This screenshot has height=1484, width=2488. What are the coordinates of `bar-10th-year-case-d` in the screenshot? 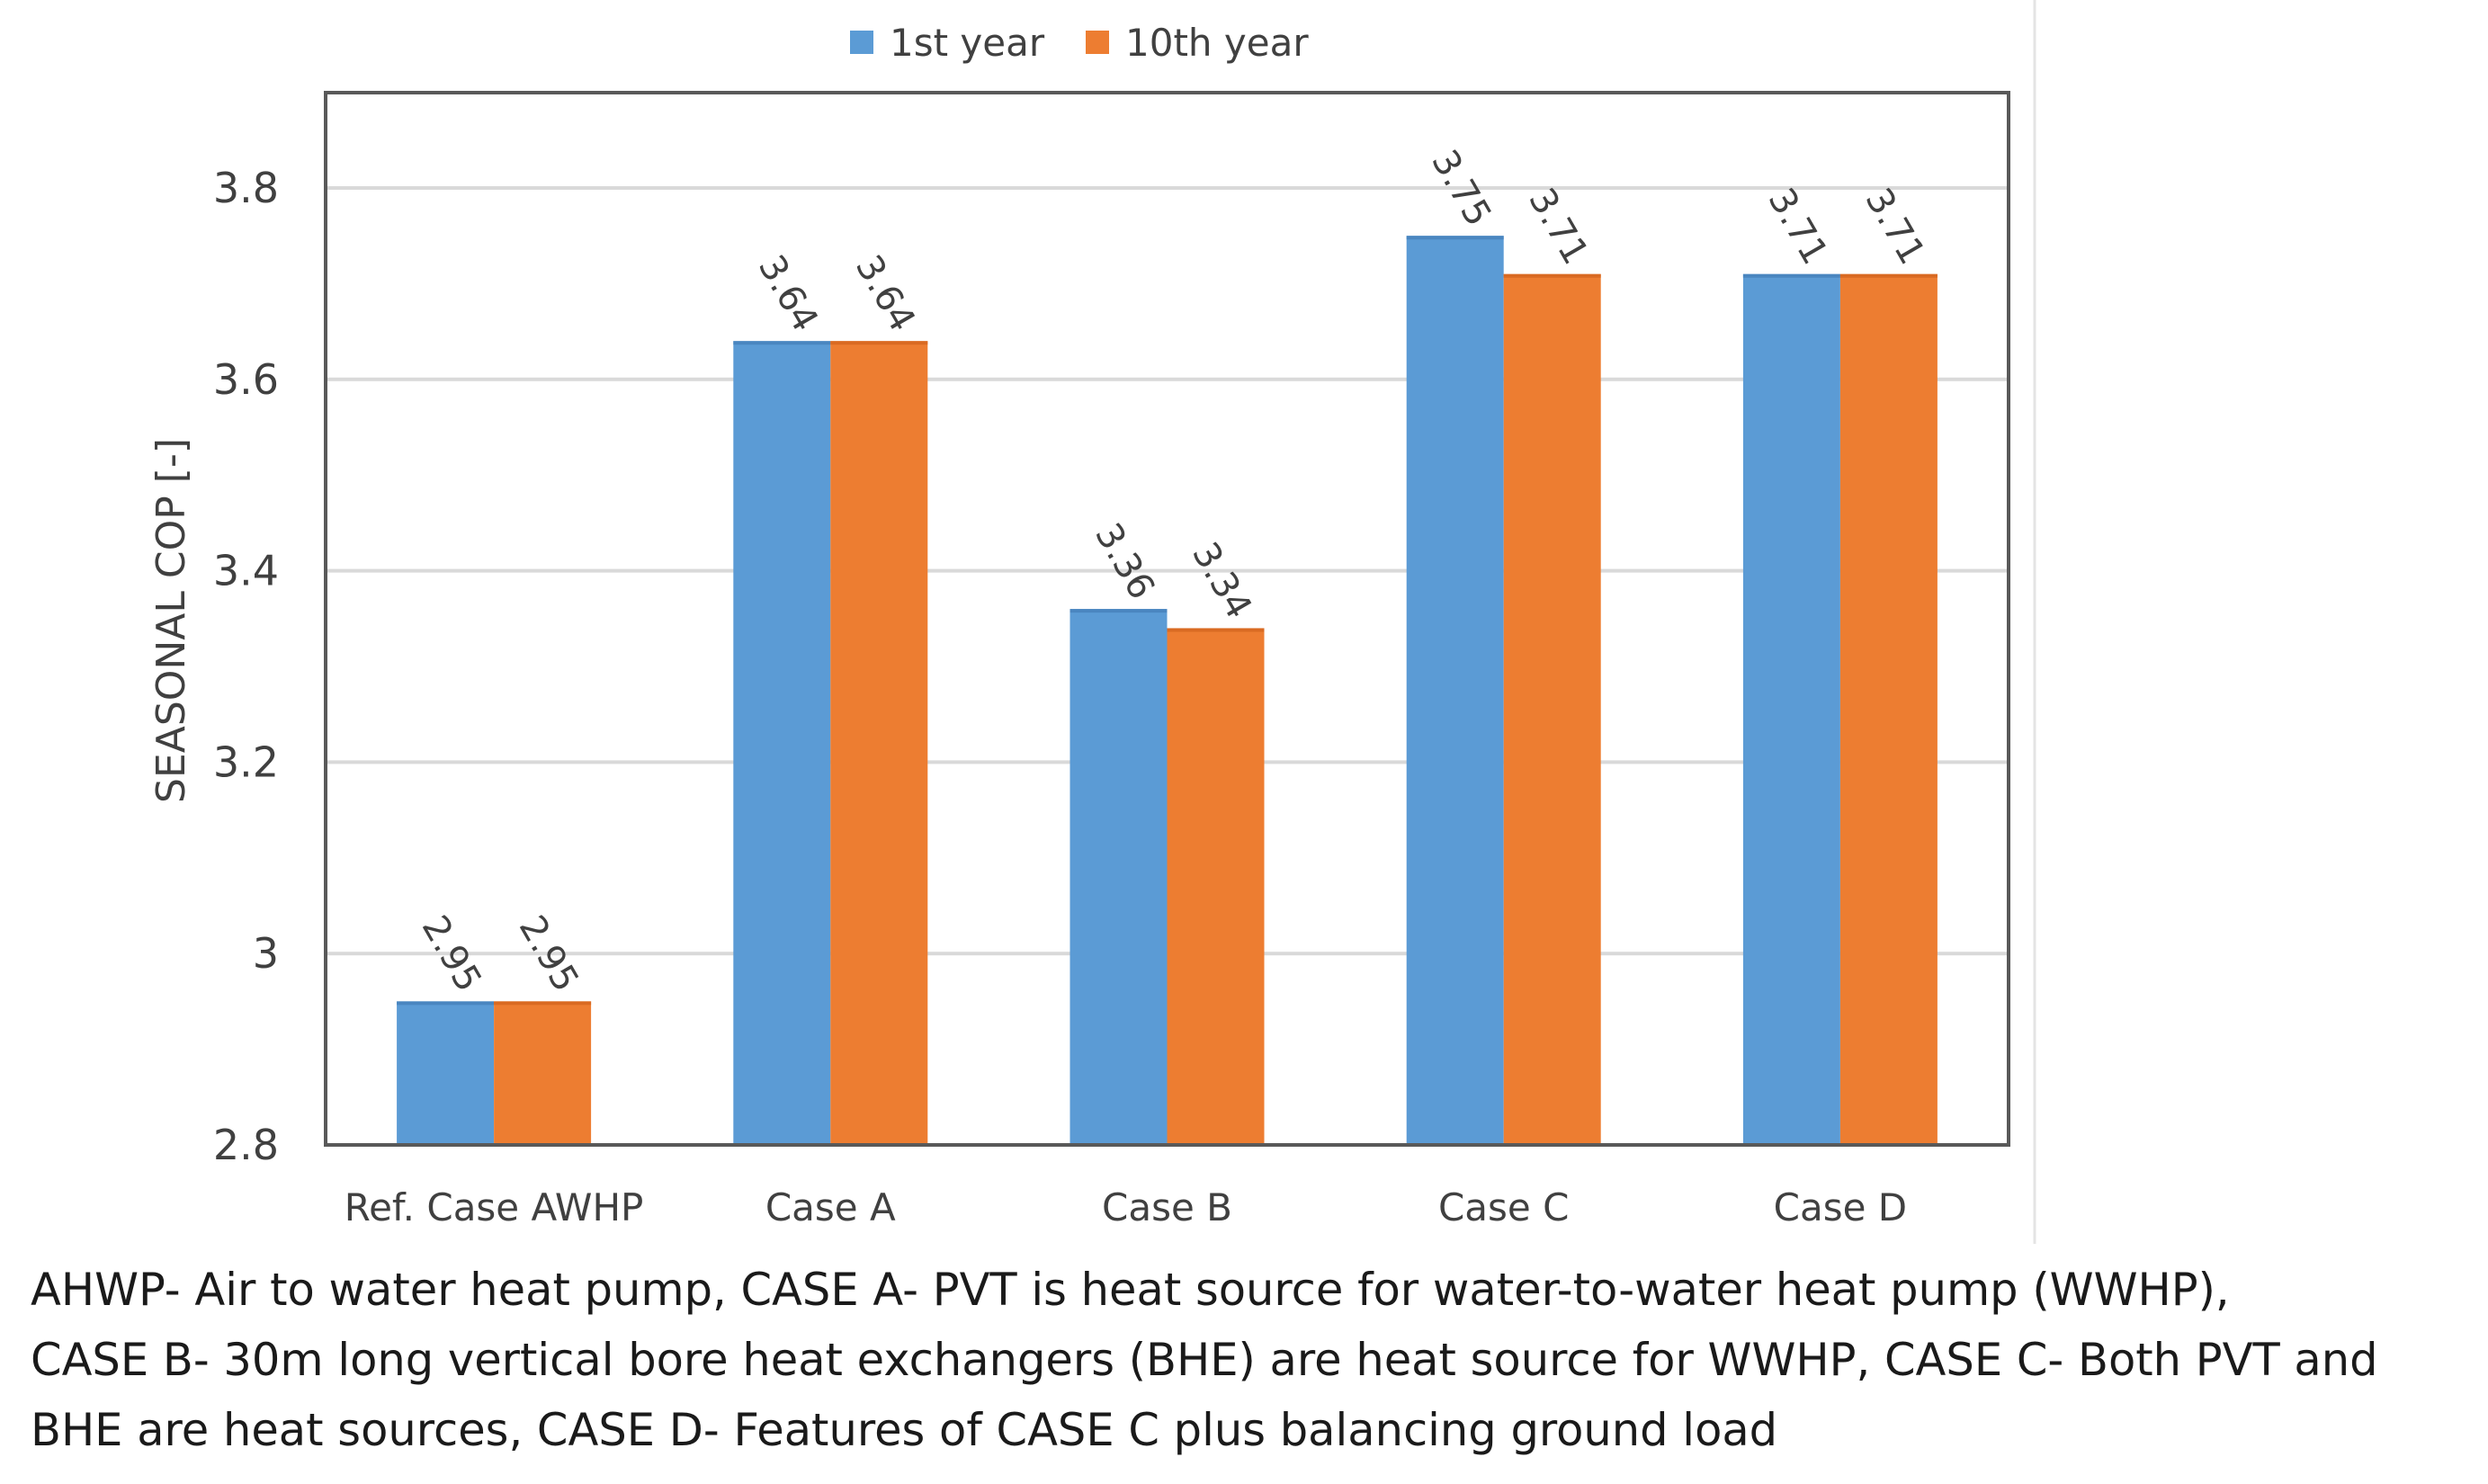 It's located at (1888, 709).